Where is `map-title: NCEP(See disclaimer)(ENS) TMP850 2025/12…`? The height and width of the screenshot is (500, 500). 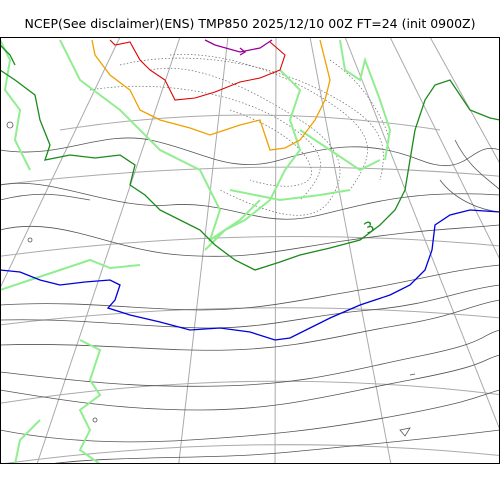 map-title: NCEP(See disclaimer)(ENS) TMP850 2025/12… is located at coordinates (250, 23).